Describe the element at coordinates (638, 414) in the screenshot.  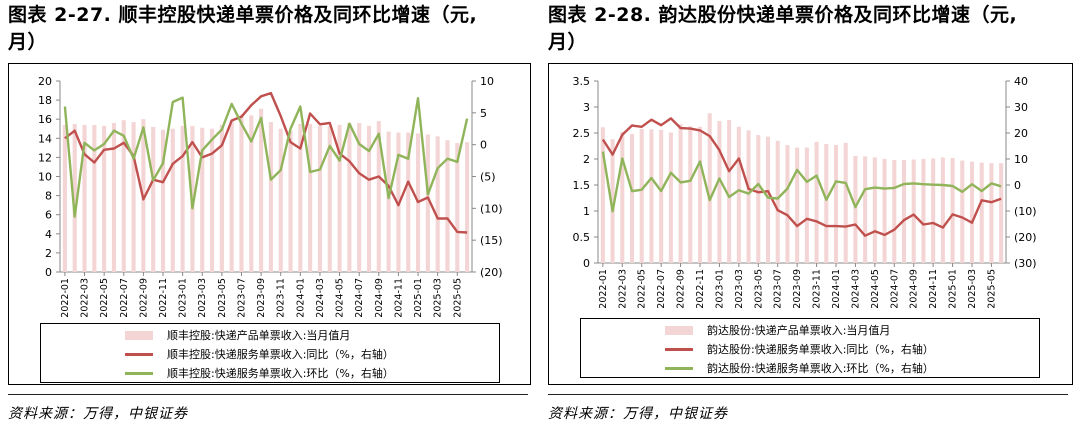
I see `source-note: 资料来源：万得，中银证券` at that location.